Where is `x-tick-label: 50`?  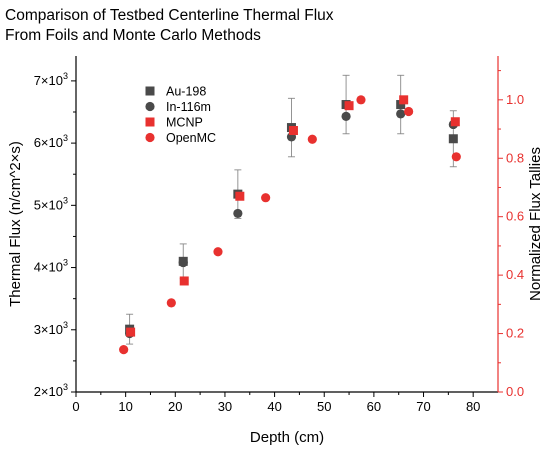 x-tick-label: 50 is located at coordinates (324, 406).